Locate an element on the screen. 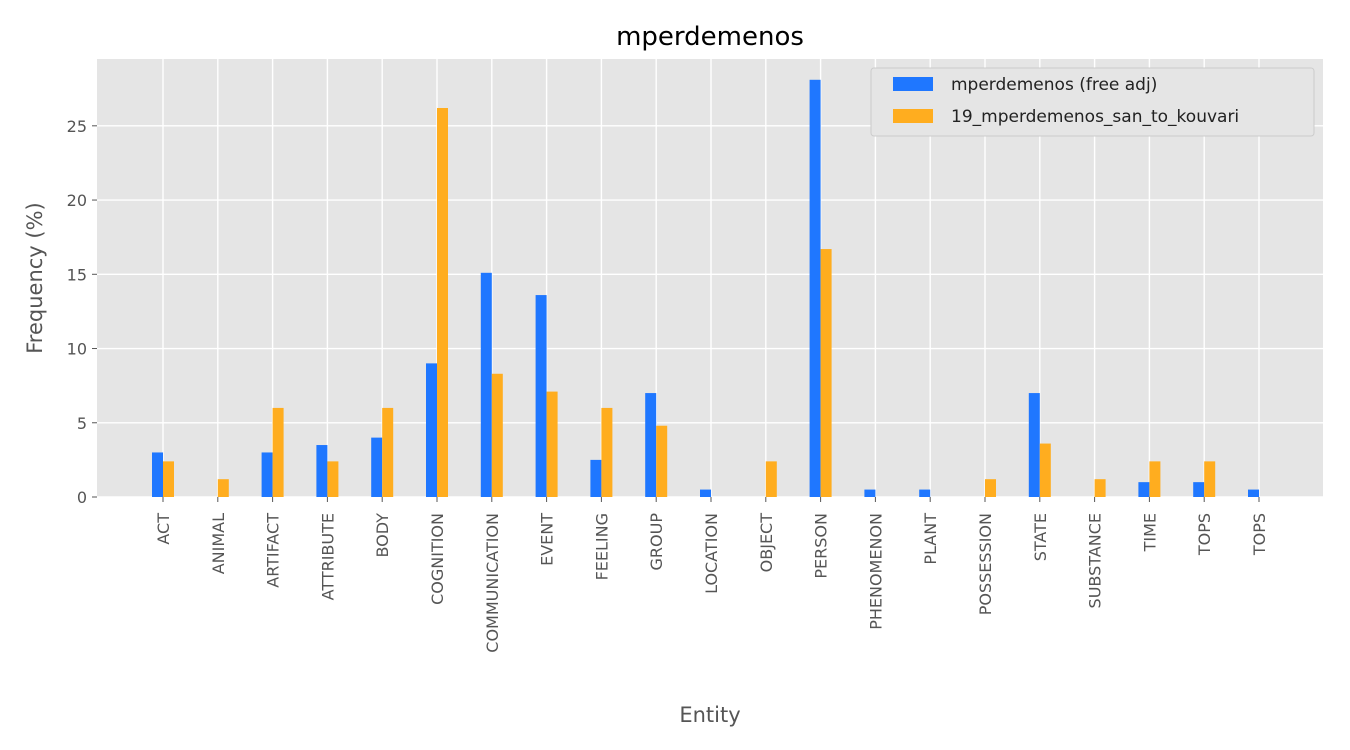  x-tick-label: TIME is located at coordinates (1149, 532).